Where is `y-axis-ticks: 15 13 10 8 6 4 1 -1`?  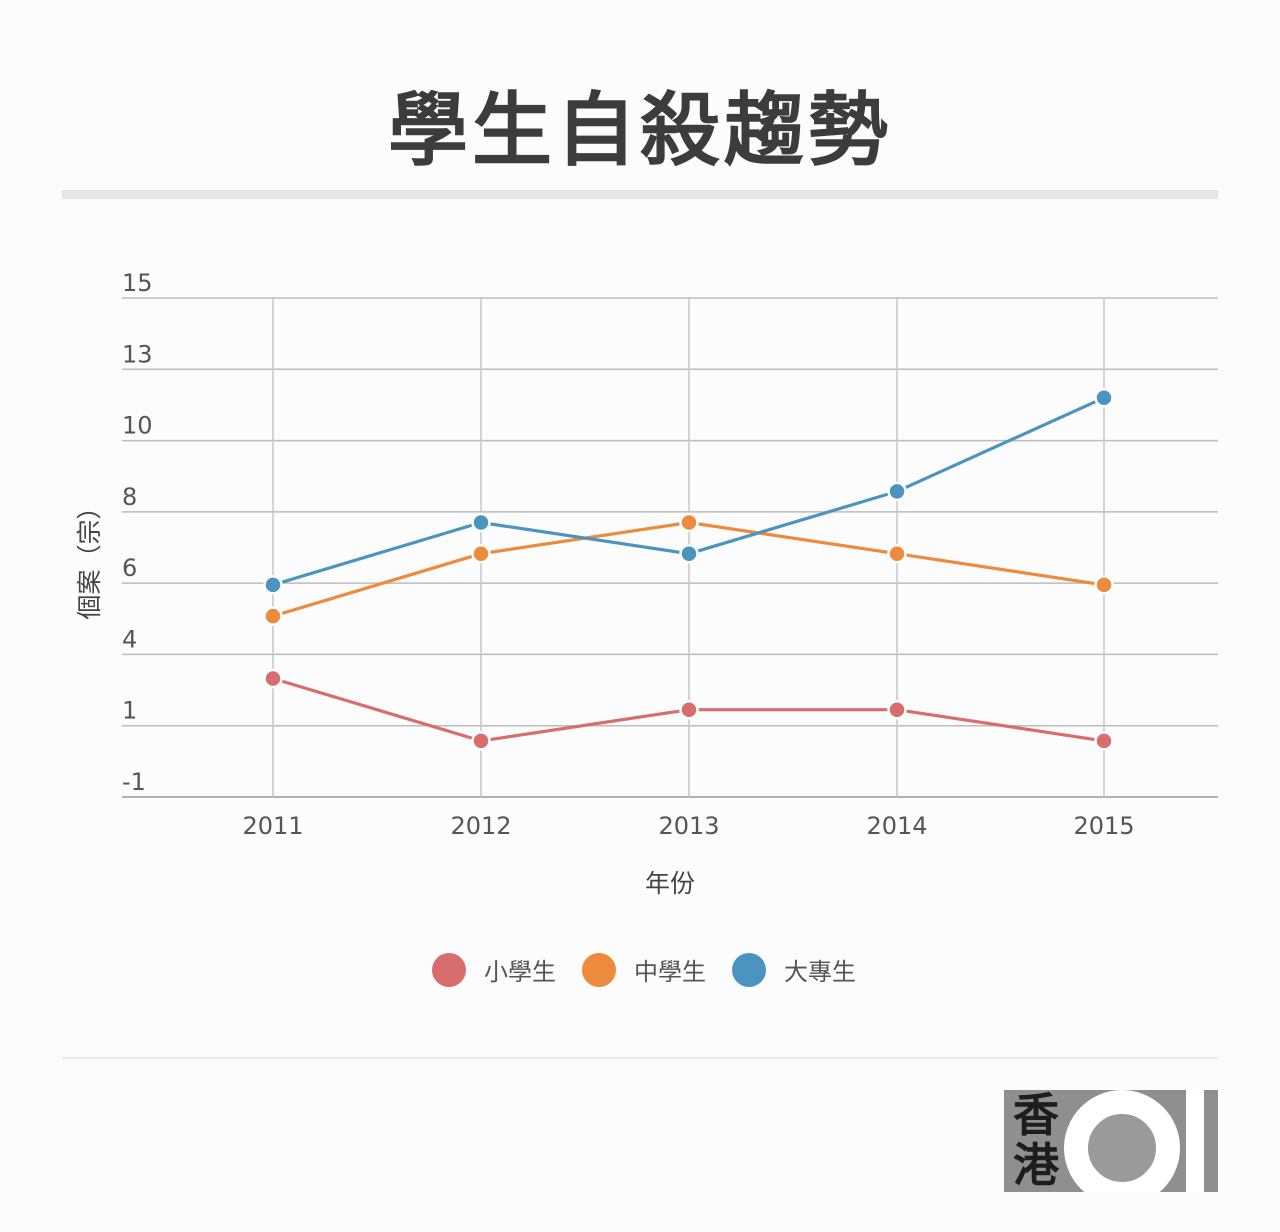
y-axis-ticks: 15 13 10 8 6 4 1 -1 is located at coordinates (137, 532).